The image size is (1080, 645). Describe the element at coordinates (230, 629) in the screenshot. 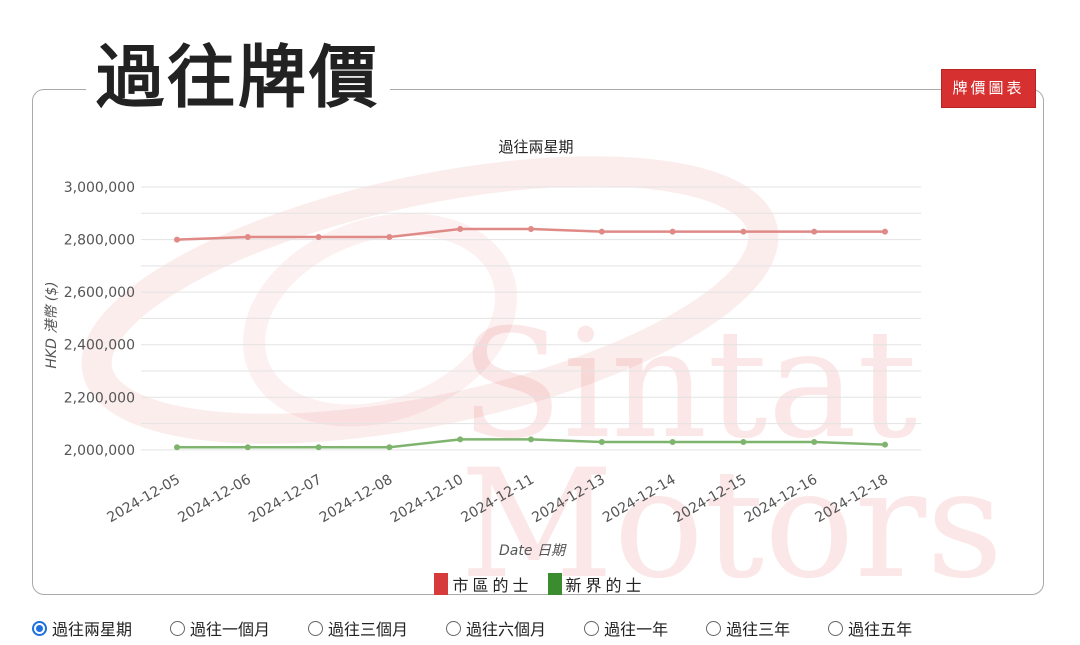

I see `period-option-label: 過往一個月` at that location.